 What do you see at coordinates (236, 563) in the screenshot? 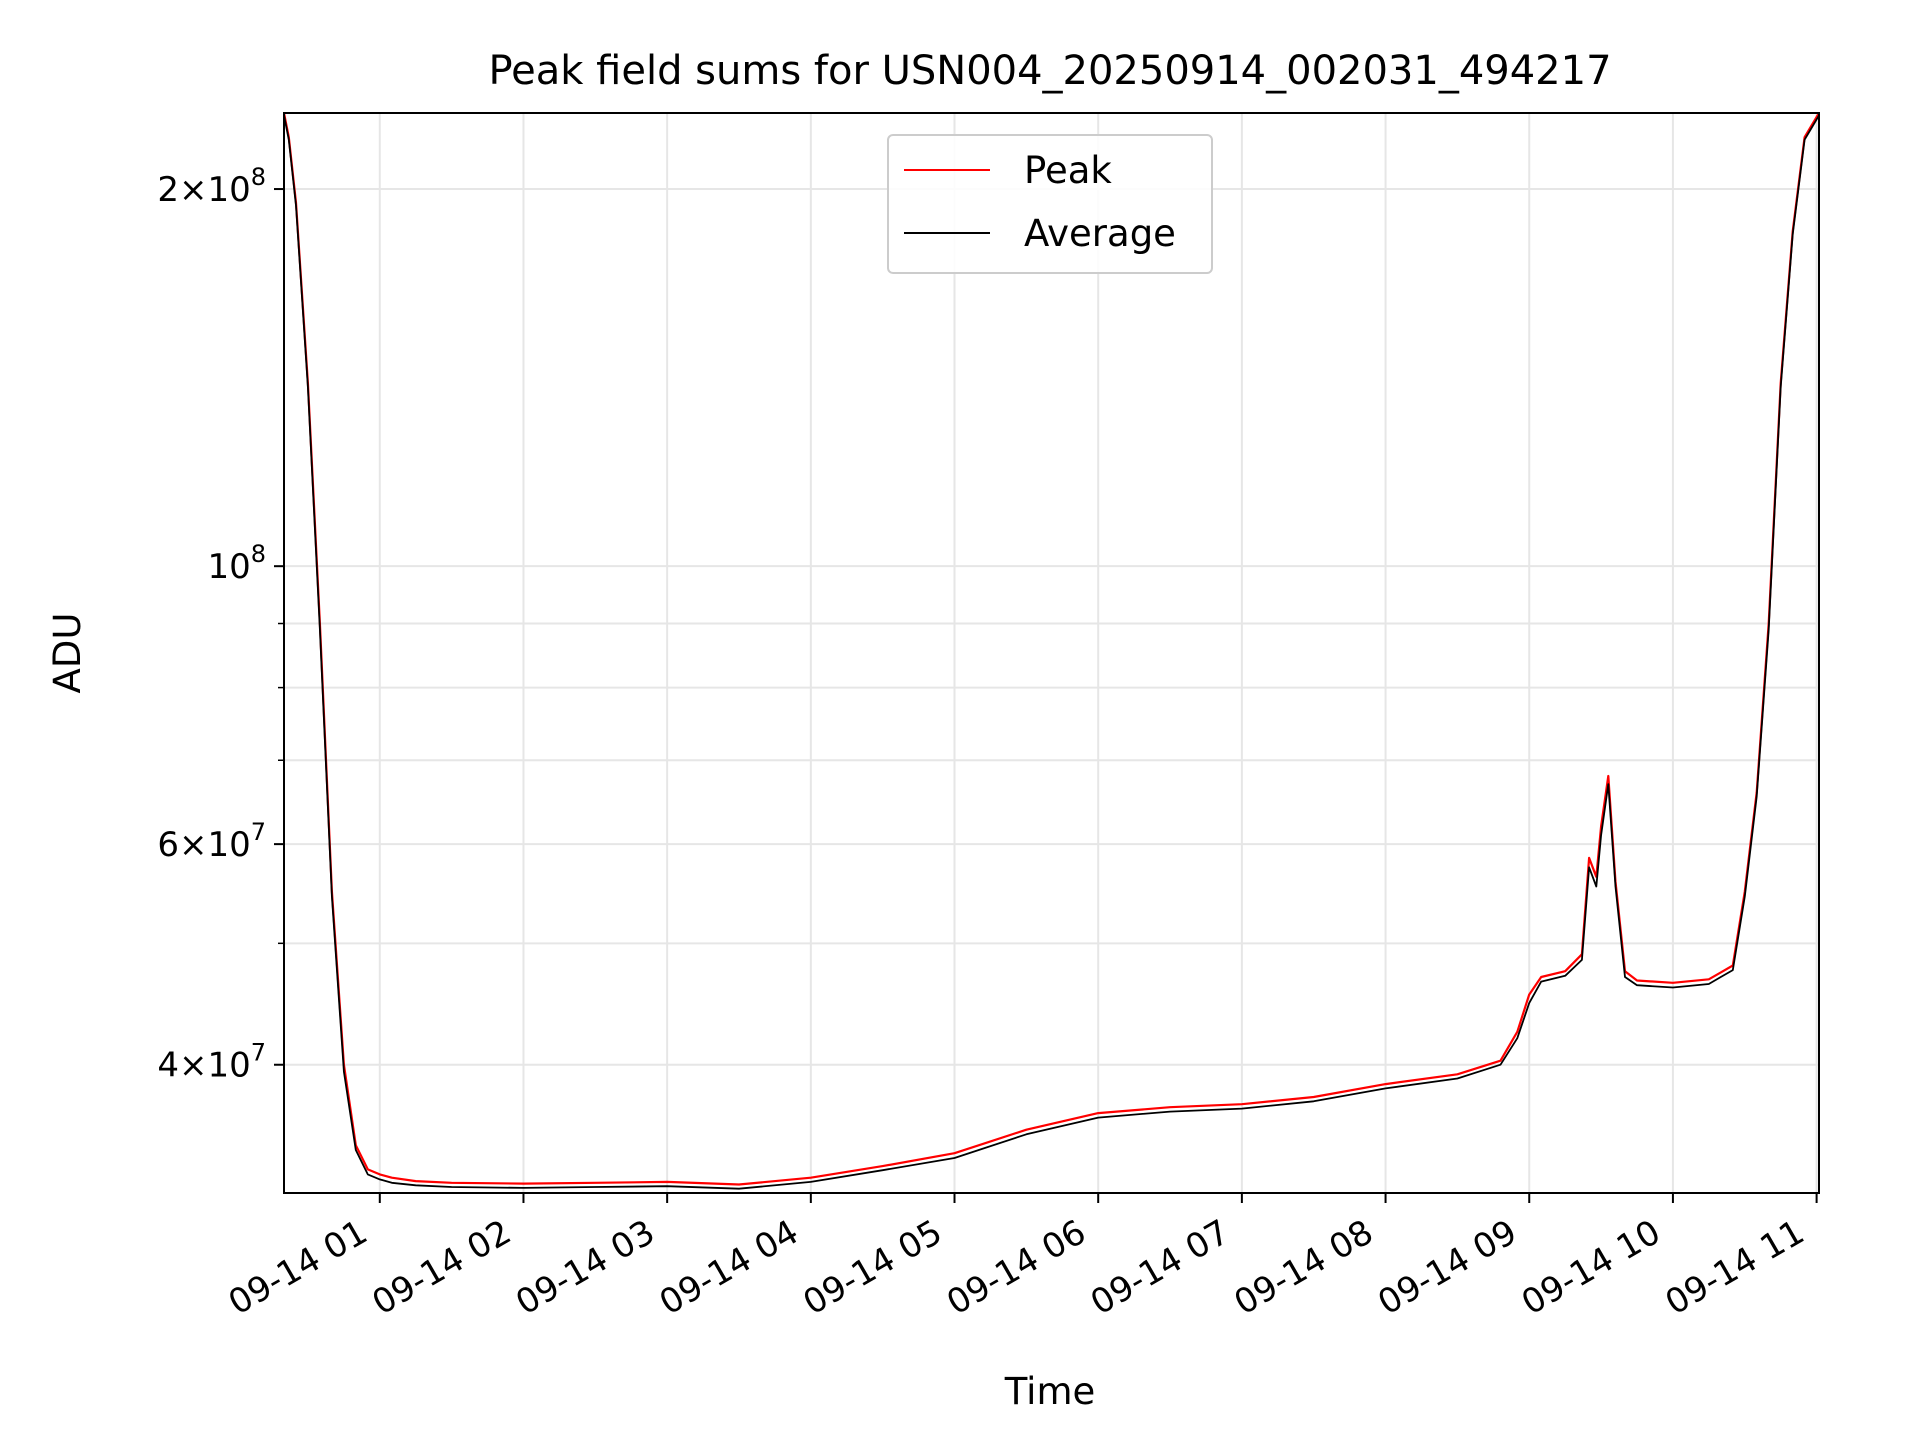
I see `y-tick-label: 108` at bounding box center [236, 563].